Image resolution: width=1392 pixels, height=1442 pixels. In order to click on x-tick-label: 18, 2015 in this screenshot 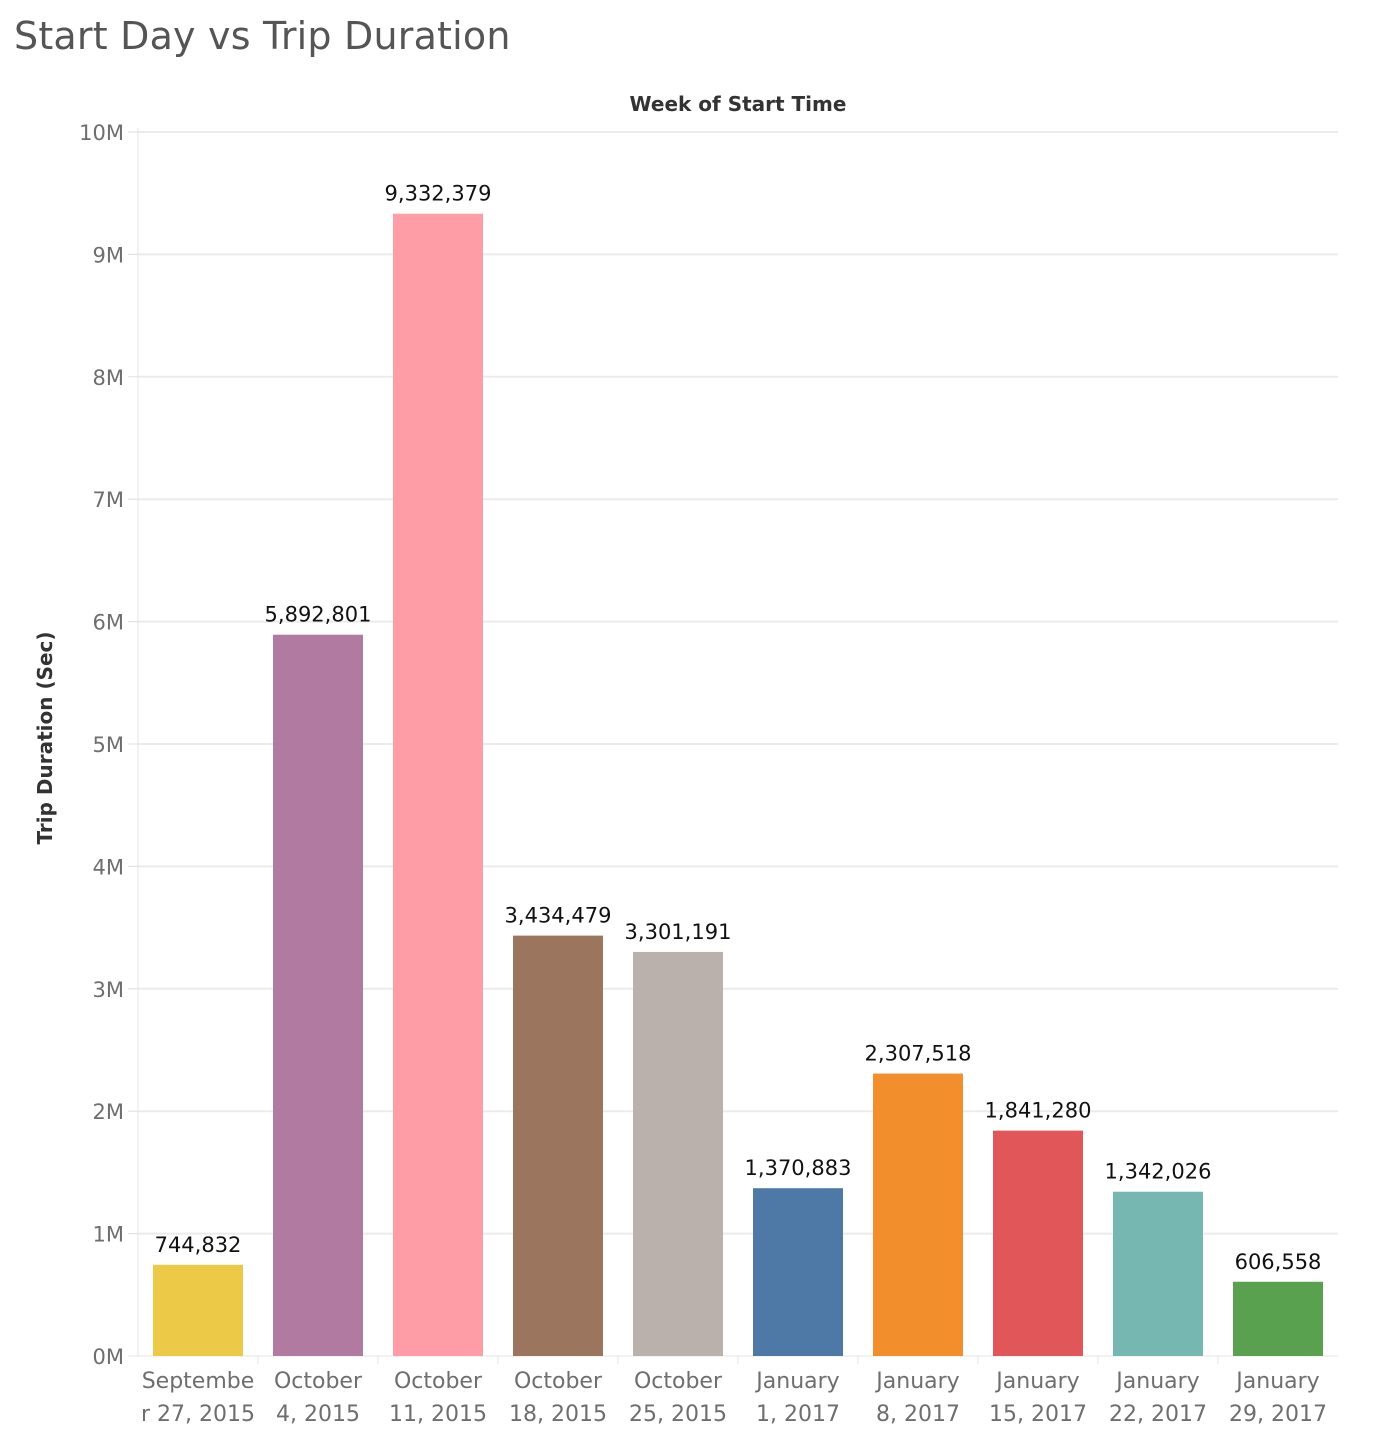, I will do `click(558, 1414)`.